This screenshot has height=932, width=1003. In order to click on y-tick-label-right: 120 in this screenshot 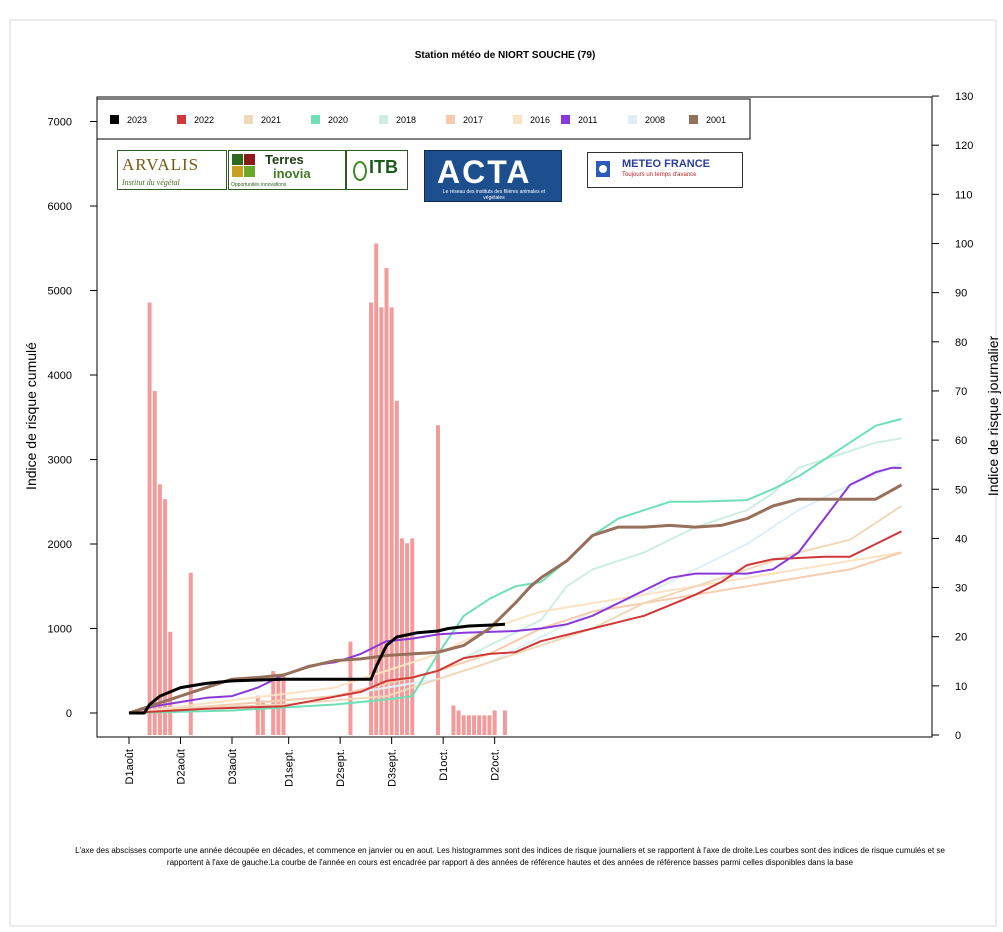, I will do `click(964, 146)`.